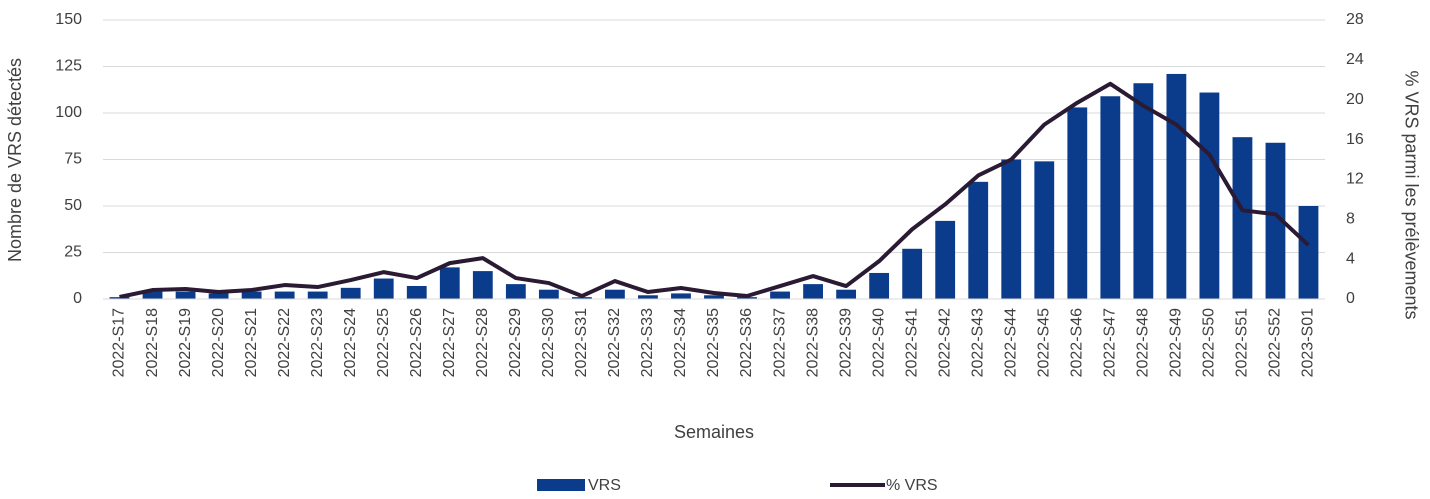 The height and width of the screenshot is (499, 1430). Describe the element at coordinates (746, 342) in the screenshot. I see `x-tick-label: 2022-S36` at that location.